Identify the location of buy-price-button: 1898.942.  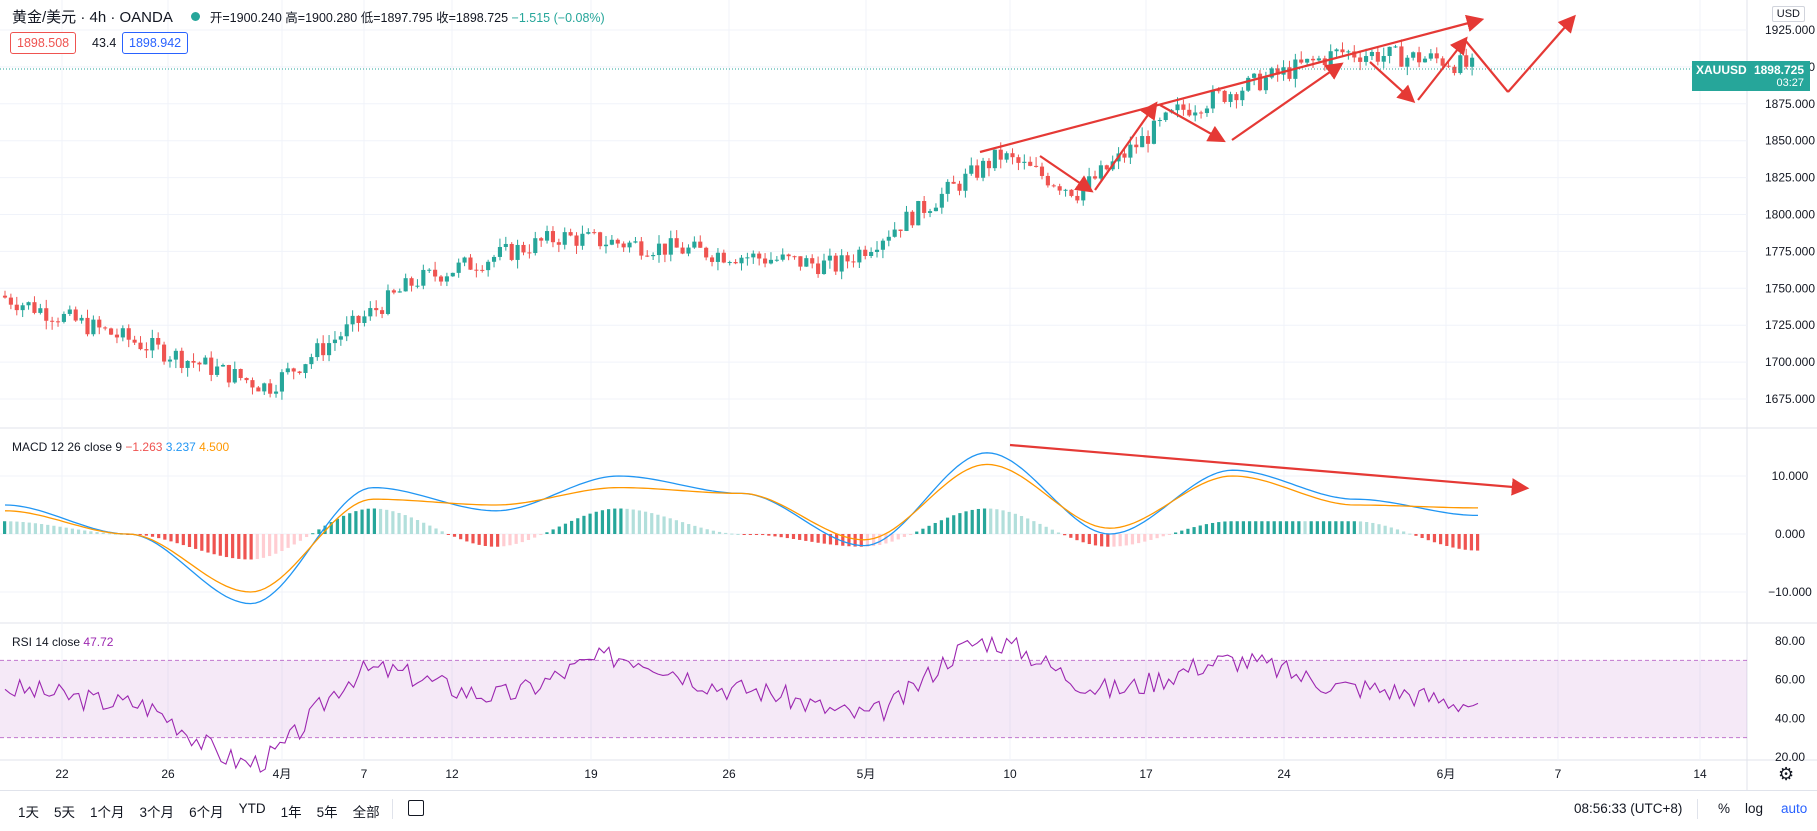
(155, 43).